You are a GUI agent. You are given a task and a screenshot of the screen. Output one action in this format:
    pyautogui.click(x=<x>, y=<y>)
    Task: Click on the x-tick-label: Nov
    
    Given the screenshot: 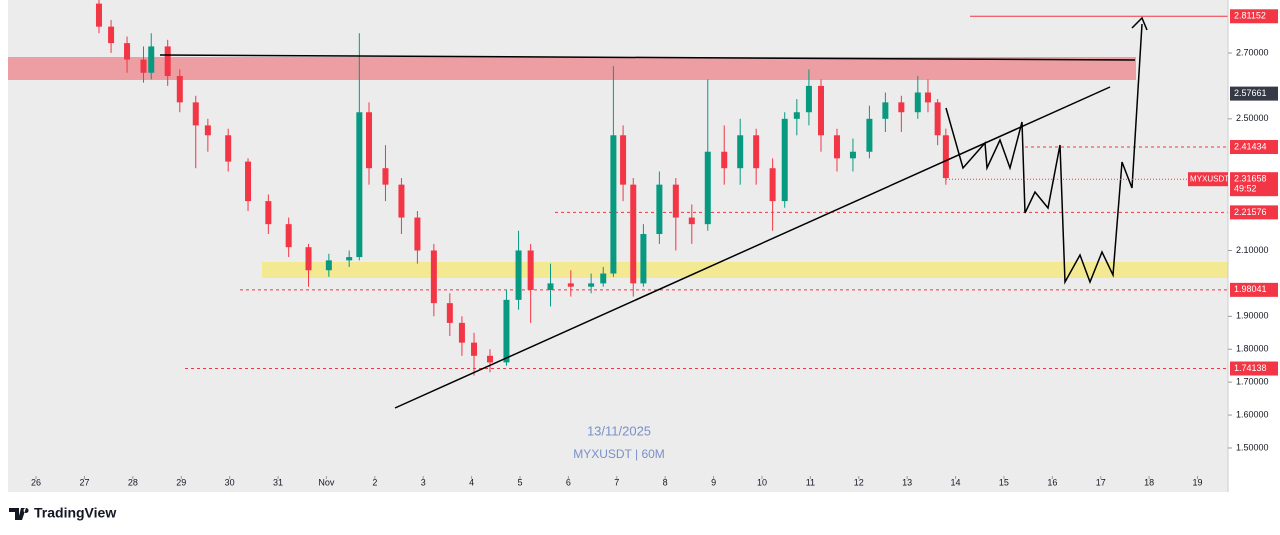 What is the action you would take?
    pyautogui.click(x=326, y=482)
    